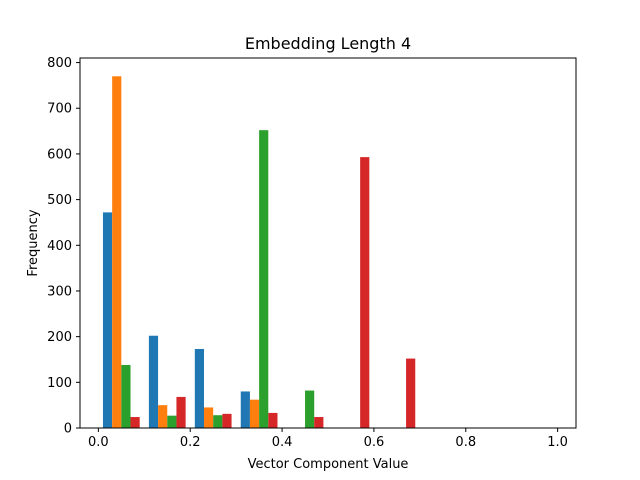  I want to click on chart-title: Embedding Length 4, so click(328, 43).